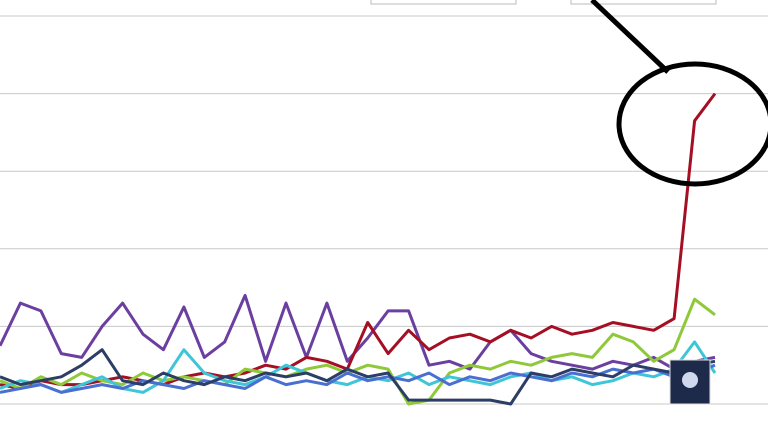 The image size is (768, 432). I want to click on thumbnail-figure, so click(690, 380).